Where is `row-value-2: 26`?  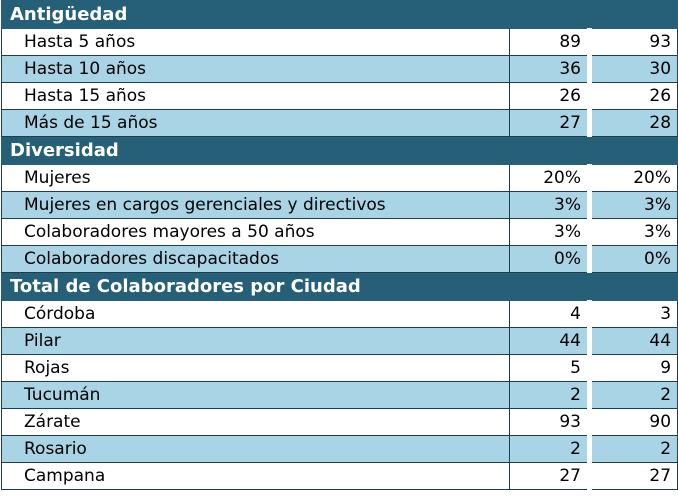 row-value-2: 26 is located at coordinates (632, 96).